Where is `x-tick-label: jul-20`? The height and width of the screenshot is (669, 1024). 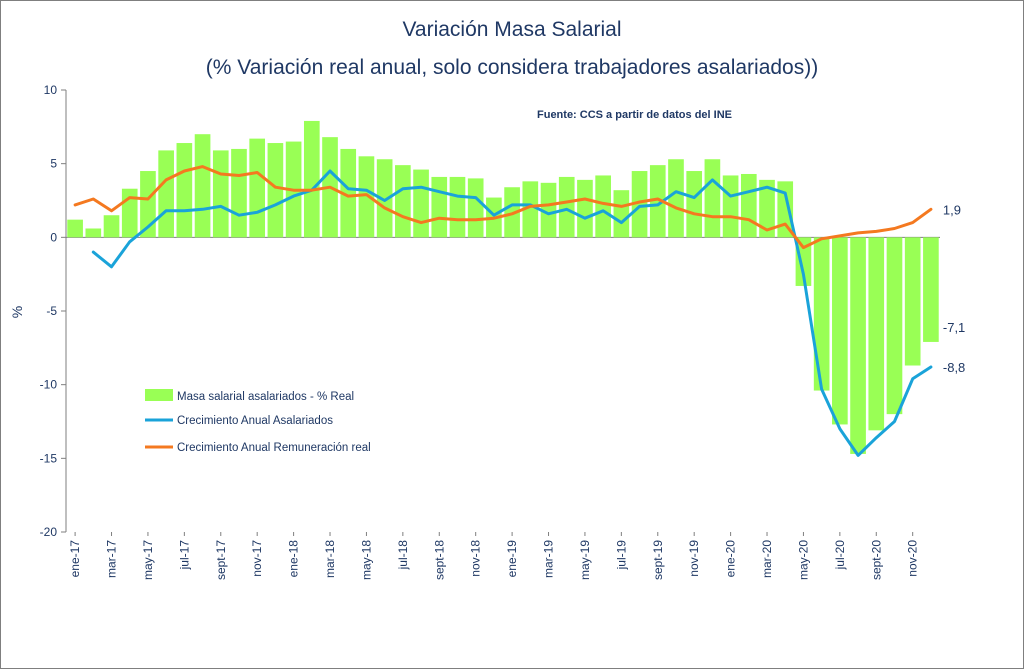
x-tick-label: jul-20 is located at coordinates (840, 555).